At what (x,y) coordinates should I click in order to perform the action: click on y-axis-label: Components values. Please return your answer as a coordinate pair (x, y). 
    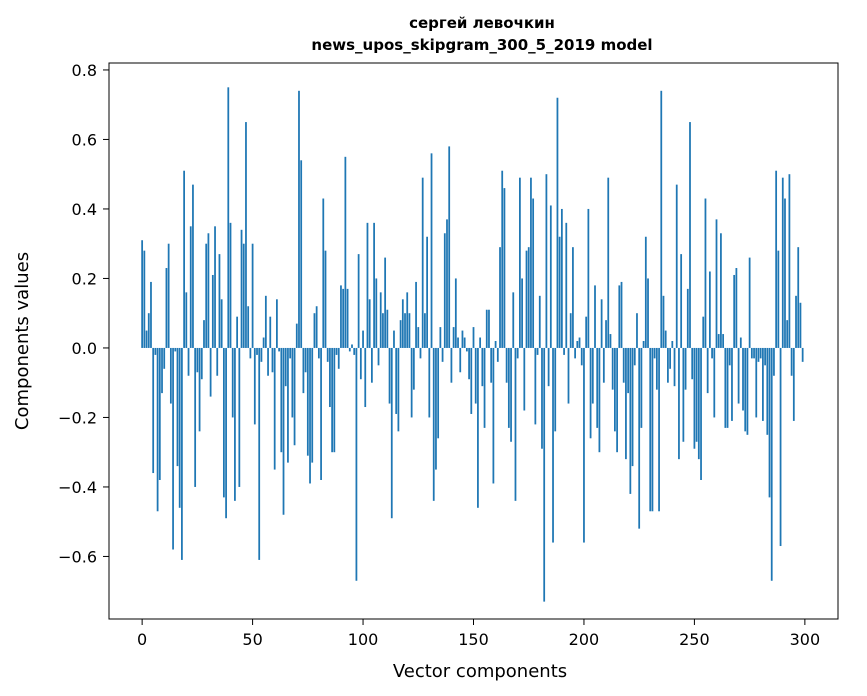
    Looking at the image, I should click on (22, 341).